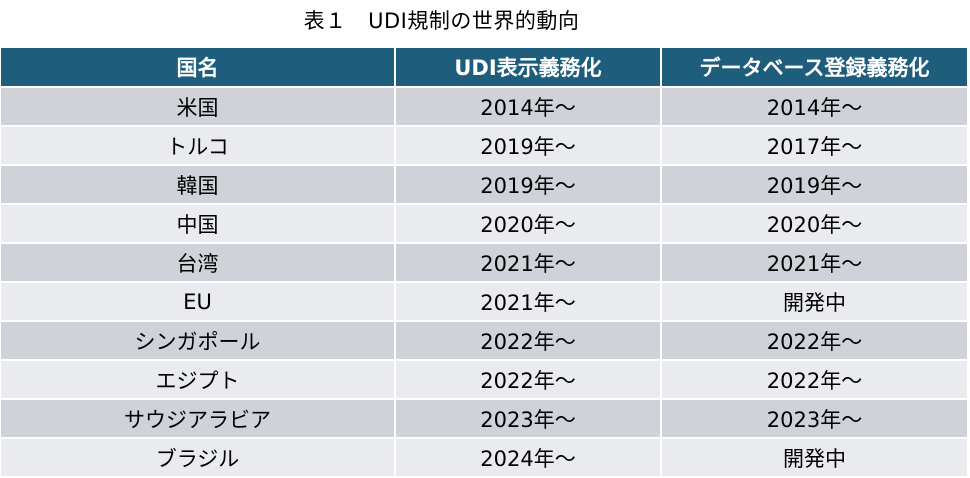 The height and width of the screenshot is (478, 970). Describe the element at coordinates (198, 224) in the screenshot. I see `cell-country: 中国` at that location.